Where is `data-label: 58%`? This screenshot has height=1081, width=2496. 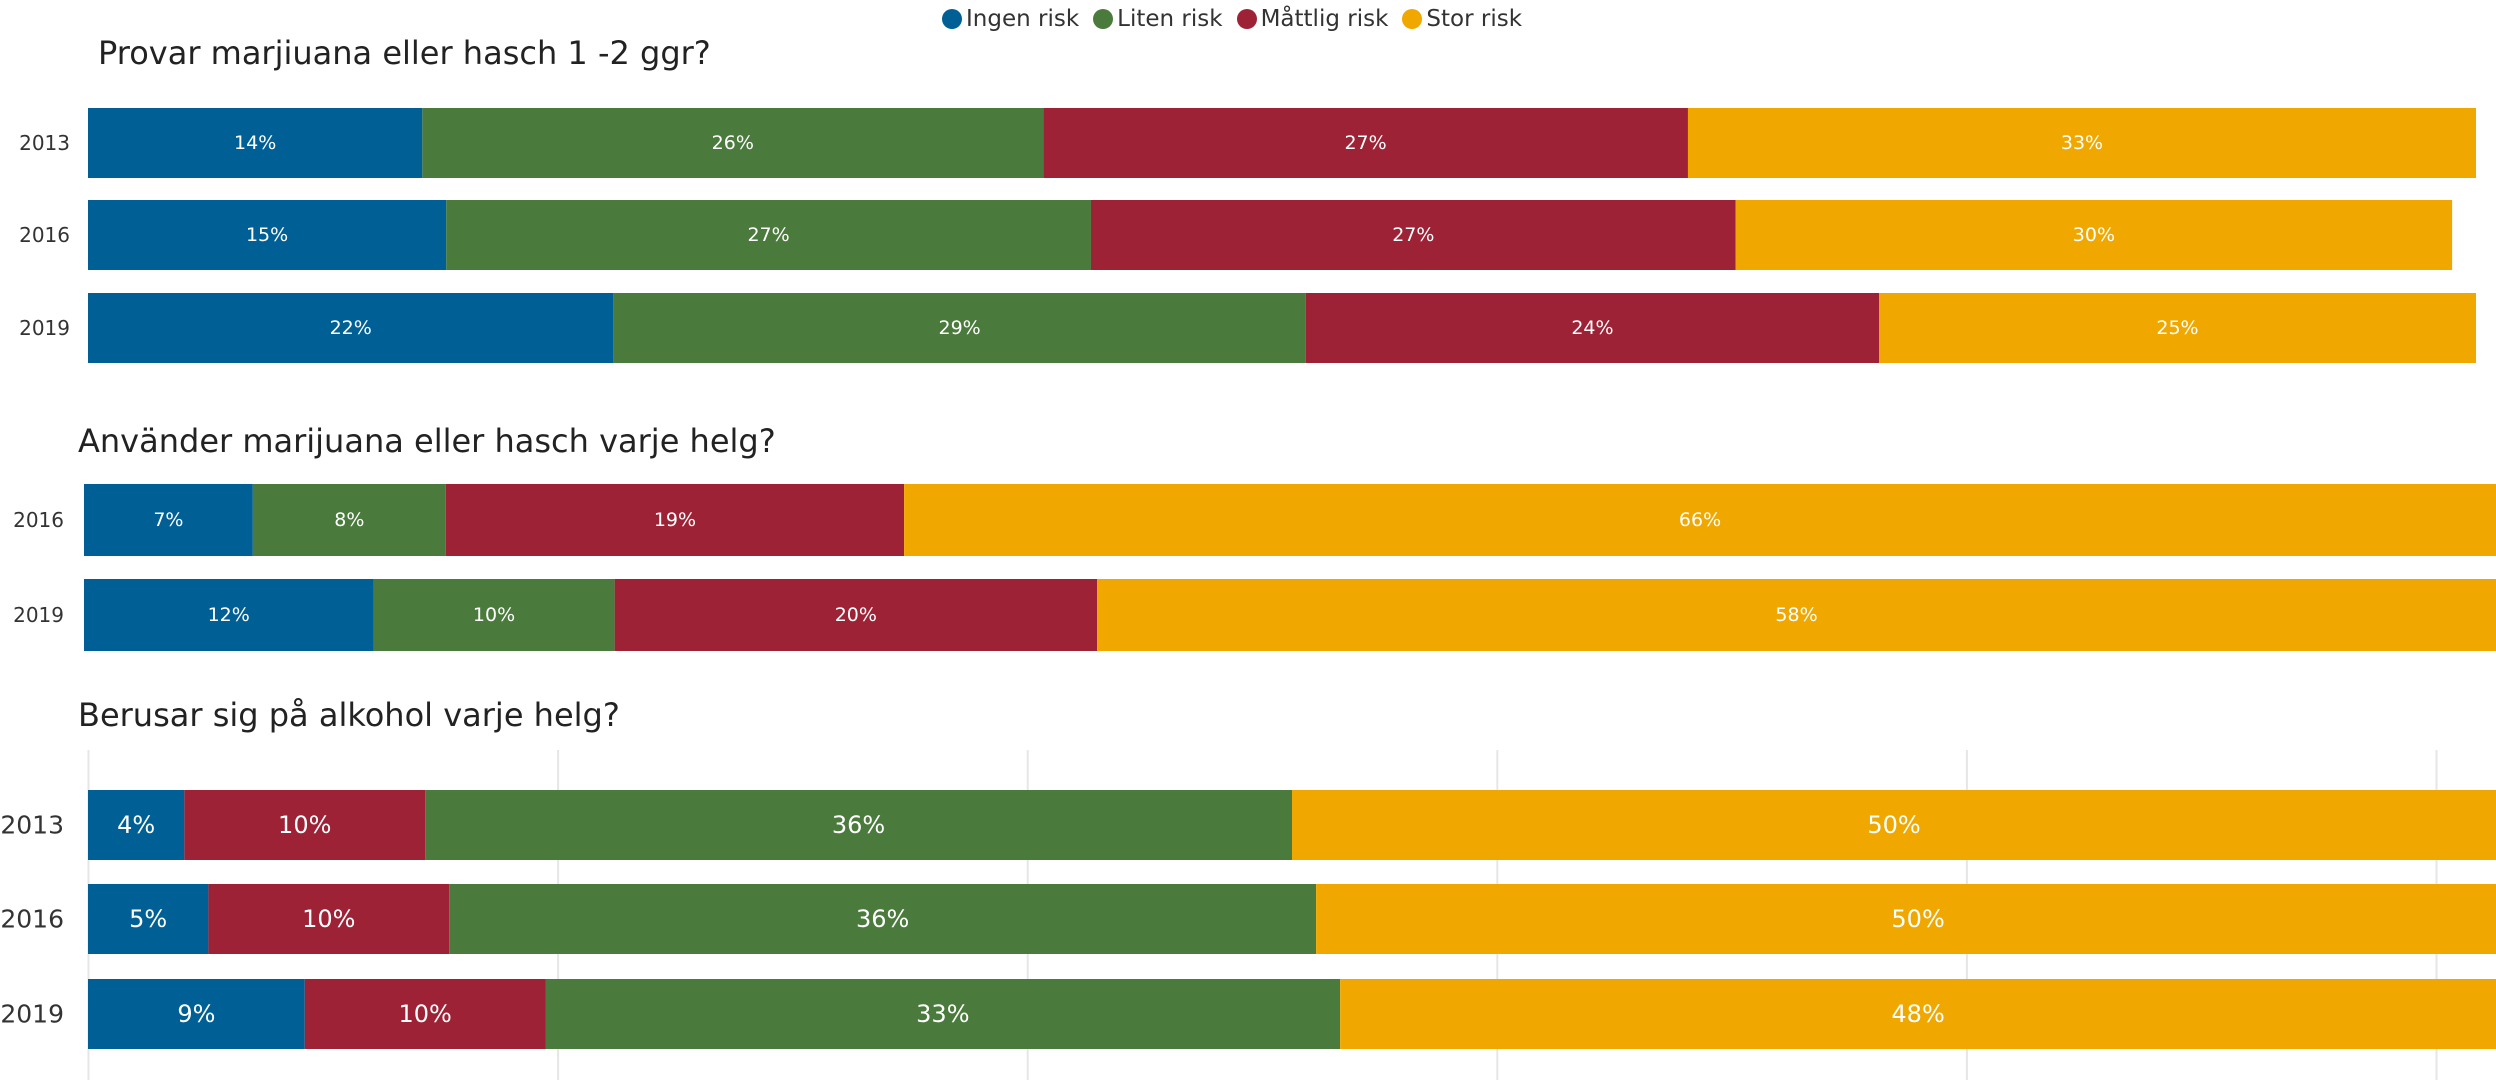
data-label: 58% is located at coordinates (1796, 615).